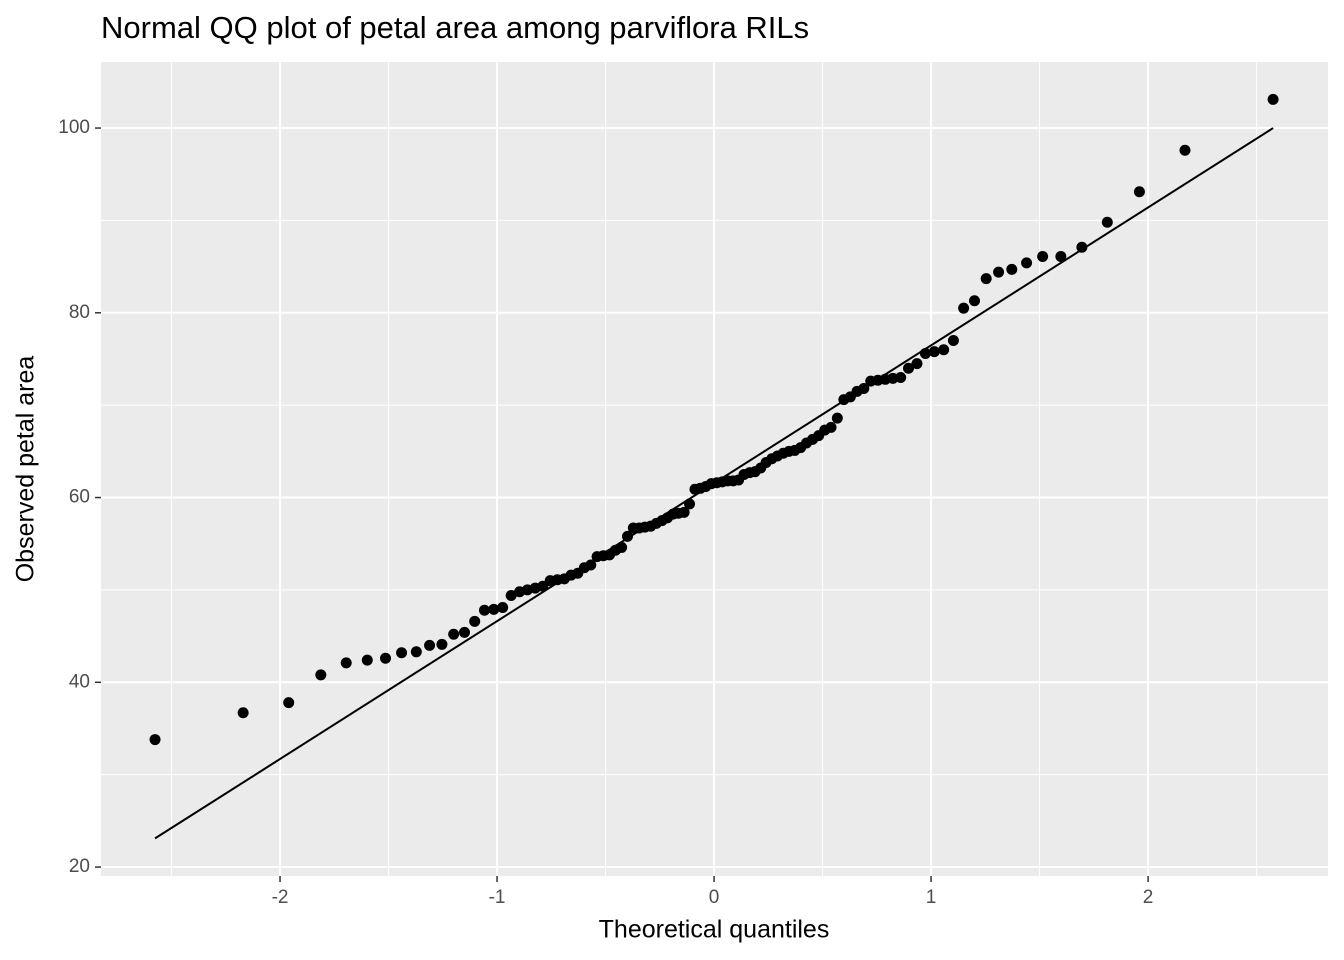 Image resolution: width=1344 pixels, height=960 pixels. What do you see at coordinates (79, 681) in the screenshot?
I see `y-tick-label: 40` at bounding box center [79, 681].